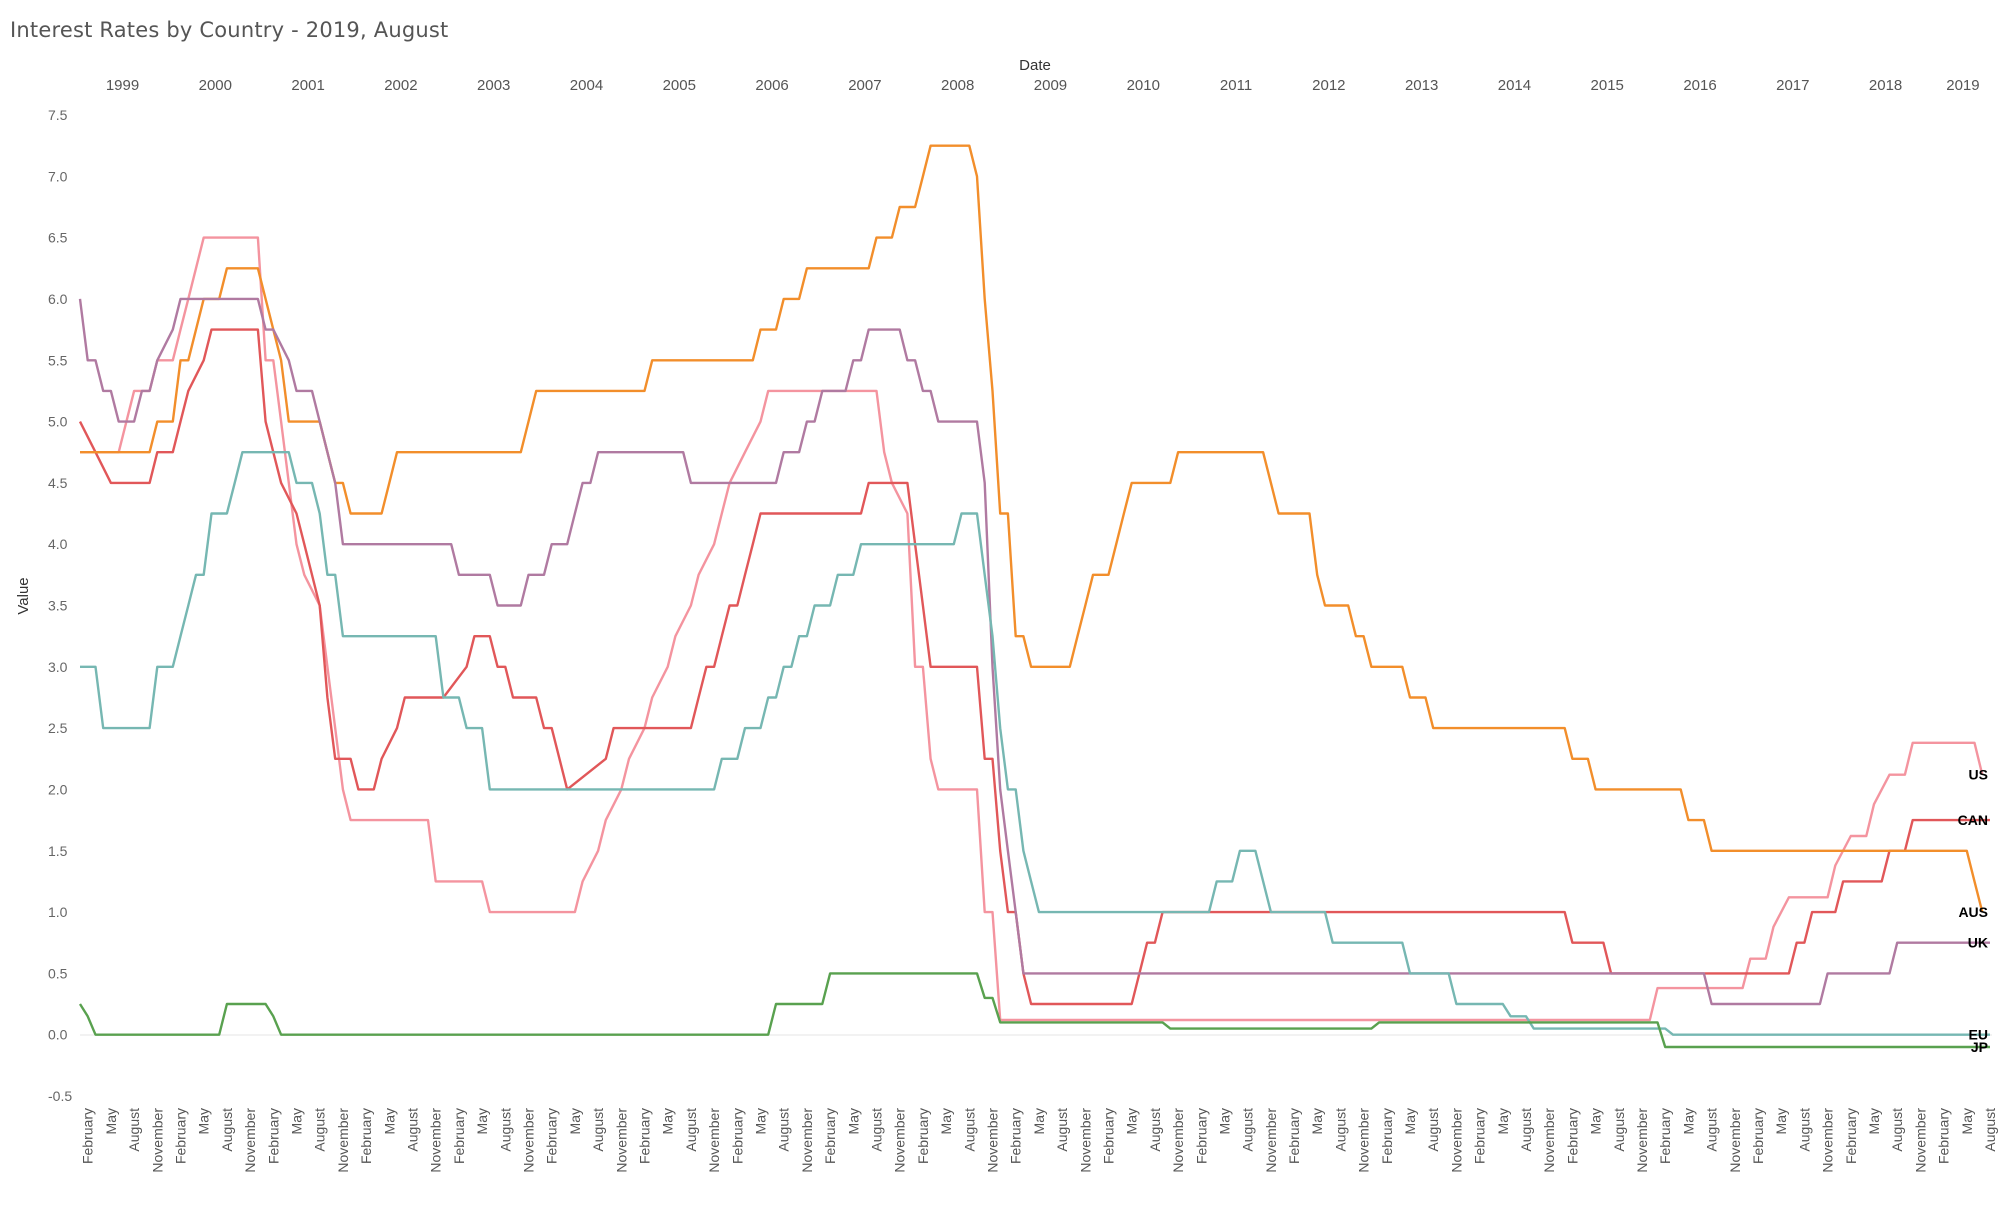  What do you see at coordinates (586, 85) in the screenshot?
I see `year-label: 2004` at bounding box center [586, 85].